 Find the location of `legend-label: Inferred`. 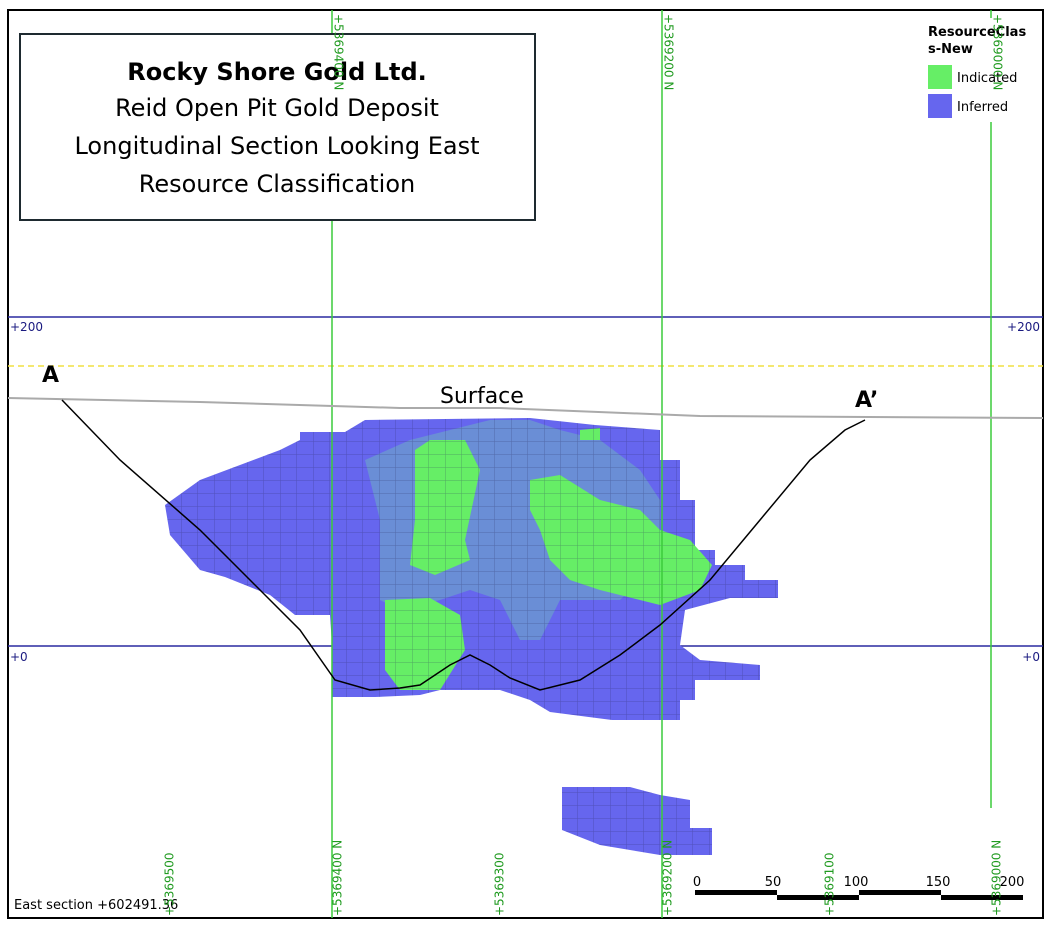

legend-label: Inferred is located at coordinates (982, 107).